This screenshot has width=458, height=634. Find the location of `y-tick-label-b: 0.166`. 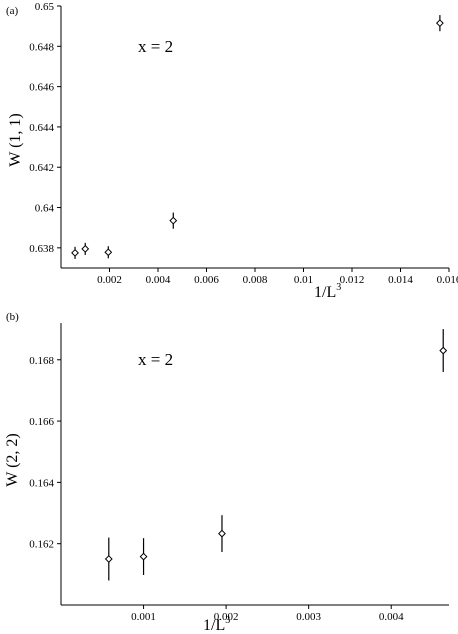

y-tick-label-b: 0.166 is located at coordinates (41, 422).